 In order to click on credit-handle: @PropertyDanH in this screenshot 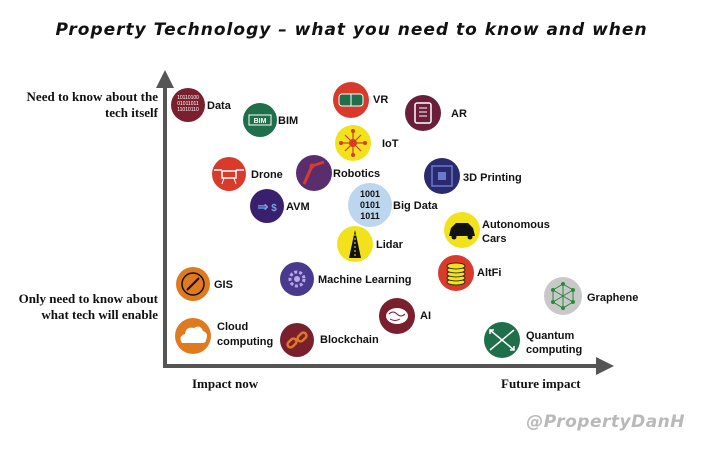, I will do `click(605, 422)`.